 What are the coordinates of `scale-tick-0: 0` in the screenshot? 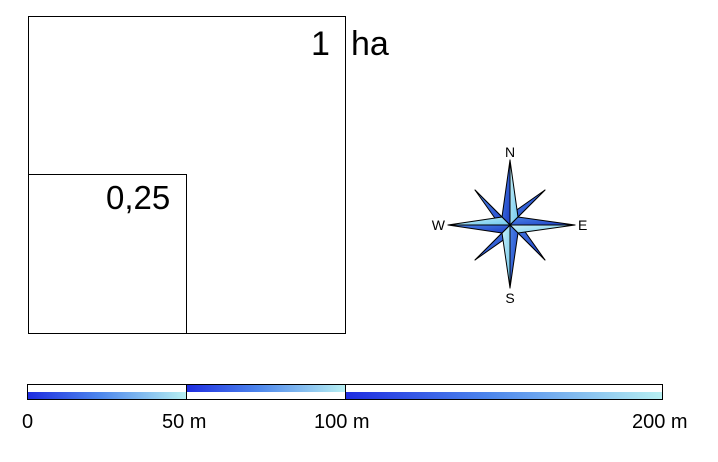 It's located at (28, 422).